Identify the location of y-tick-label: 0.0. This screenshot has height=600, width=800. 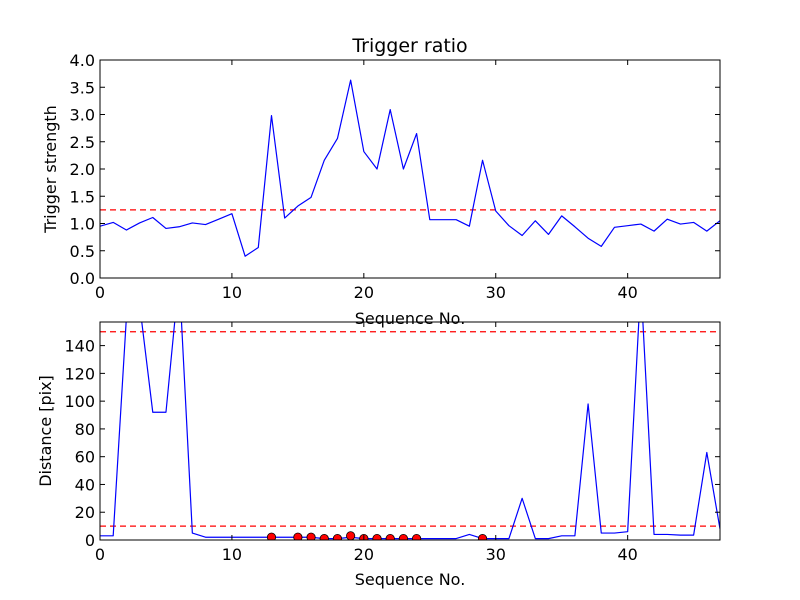
(82, 278).